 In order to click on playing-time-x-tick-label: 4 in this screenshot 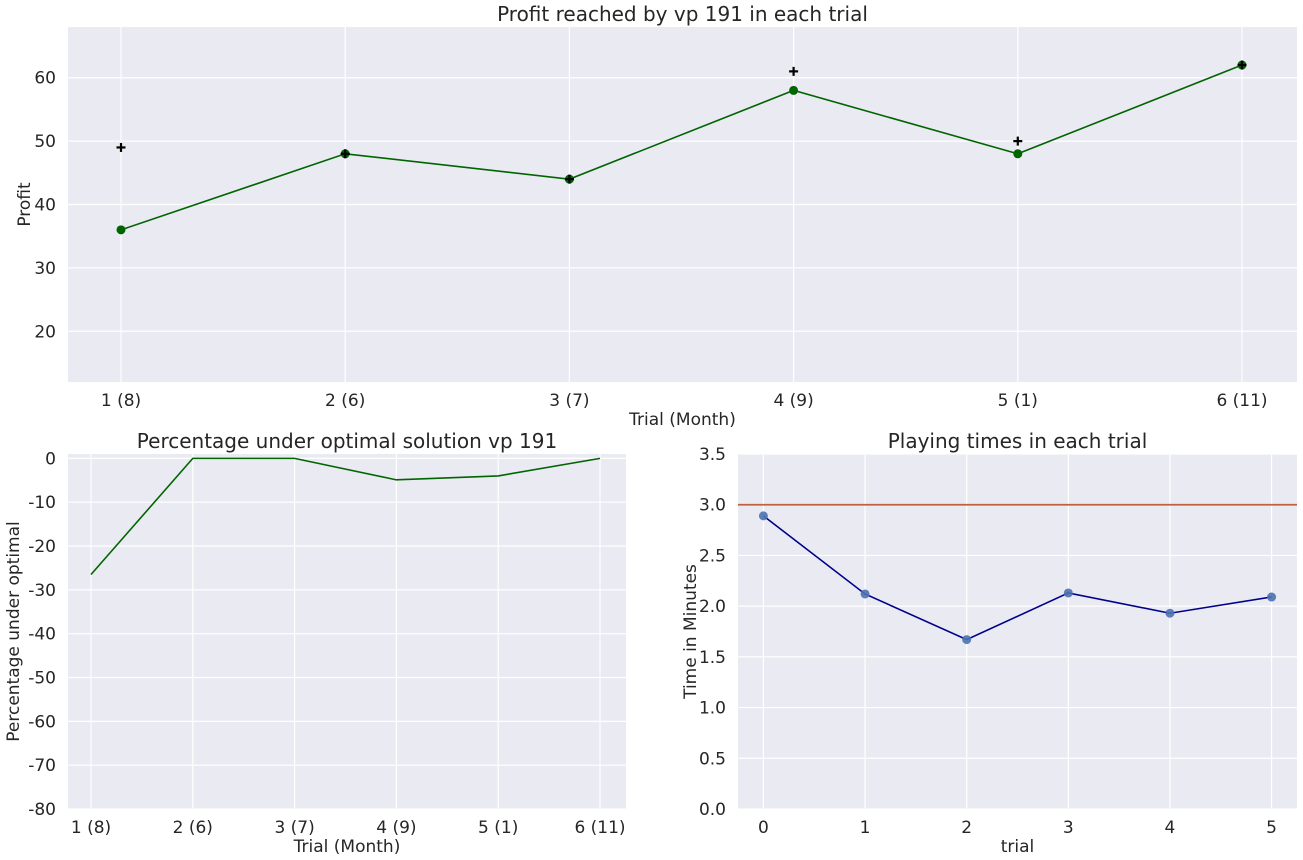, I will do `click(1170, 828)`.